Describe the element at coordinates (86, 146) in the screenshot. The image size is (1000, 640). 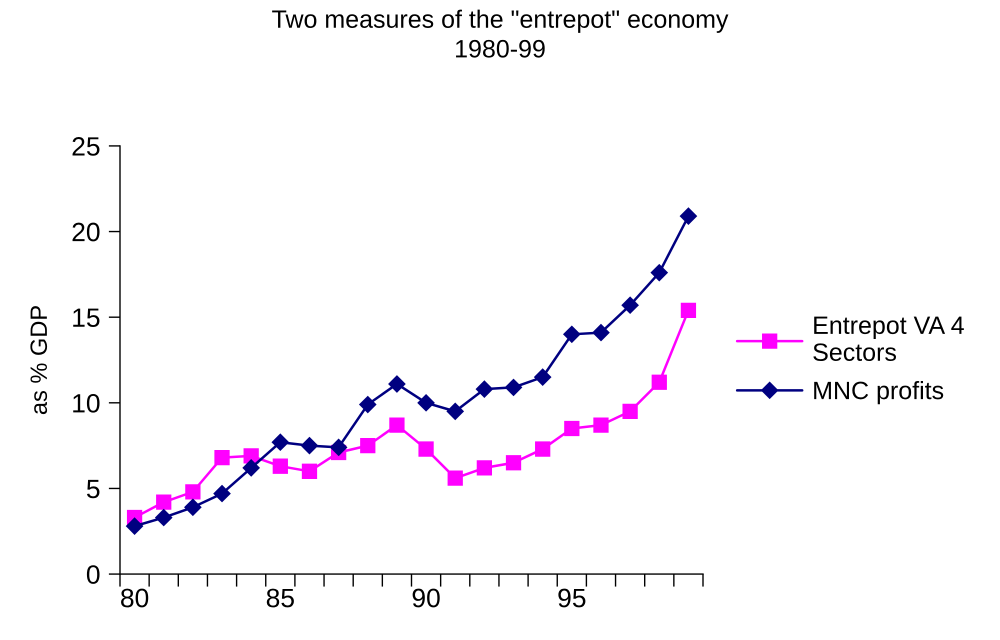
I see `y-tick-label: 25` at that location.